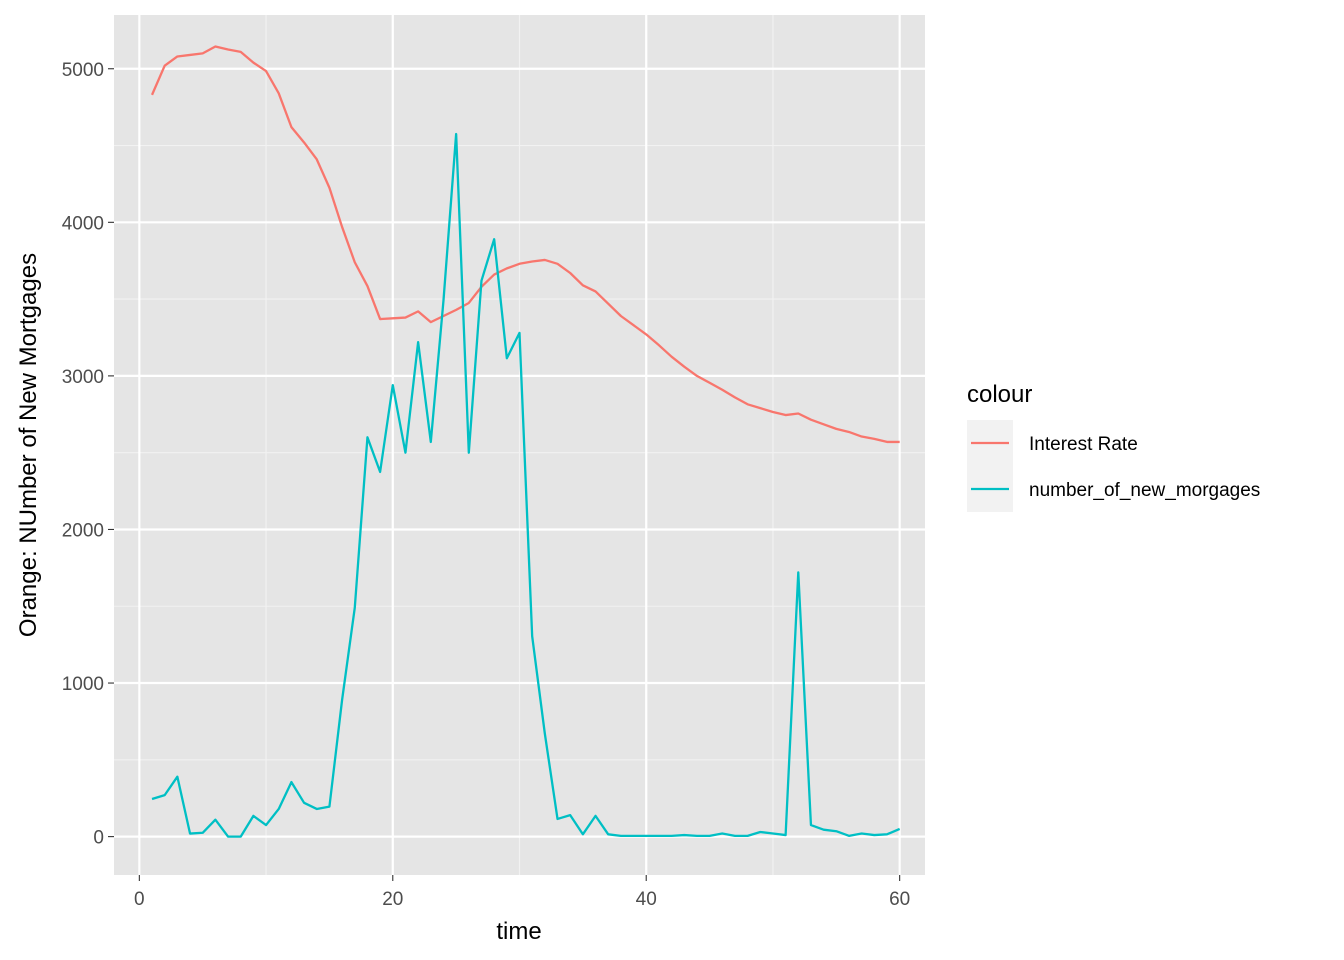  I want to click on y-tick-label: 5000, so click(83, 70).